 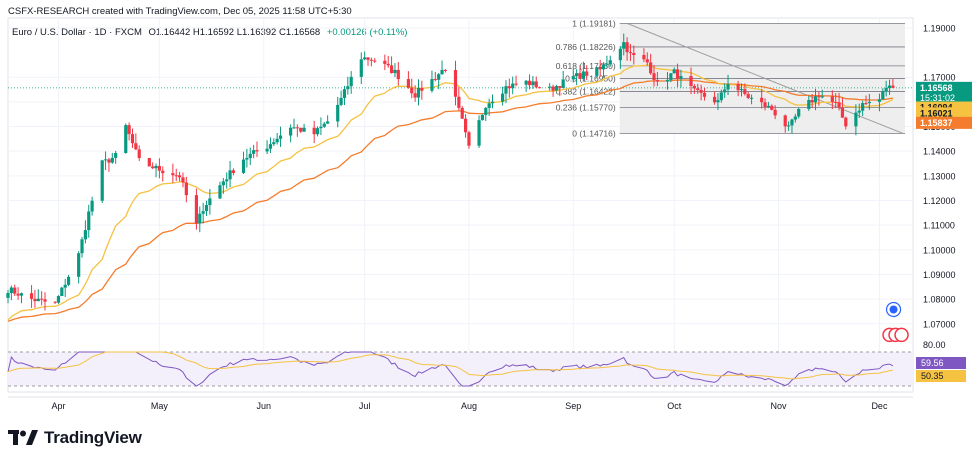 What do you see at coordinates (893, 309) in the screenshot?
I see `globe-icon` at bounding box center [893, 309].